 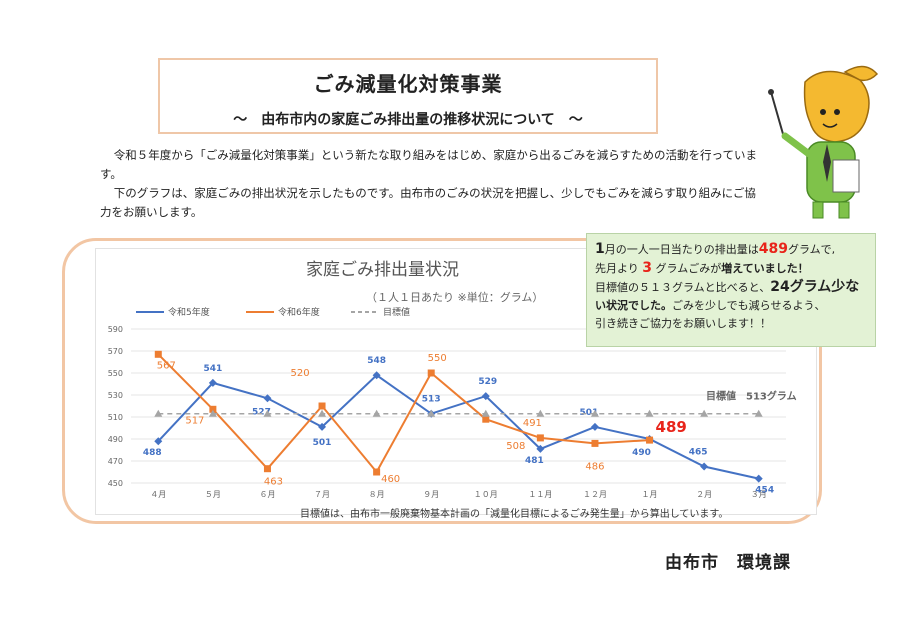 What do you see at coordinates (683, 323) in the screenshot?
I see `callout-text-8: 引き続きご協力をお願いします！！` at bounding box center [683, 323].